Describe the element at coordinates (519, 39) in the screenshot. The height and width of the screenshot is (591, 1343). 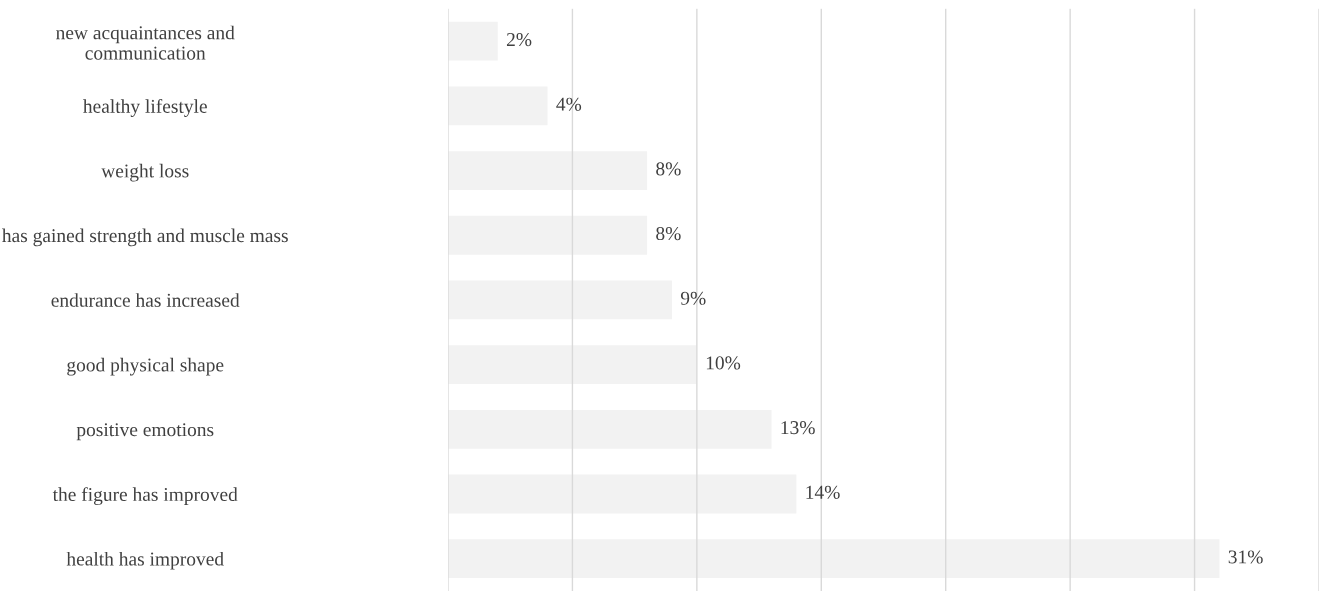
I see `data-label: 2%` at that location.